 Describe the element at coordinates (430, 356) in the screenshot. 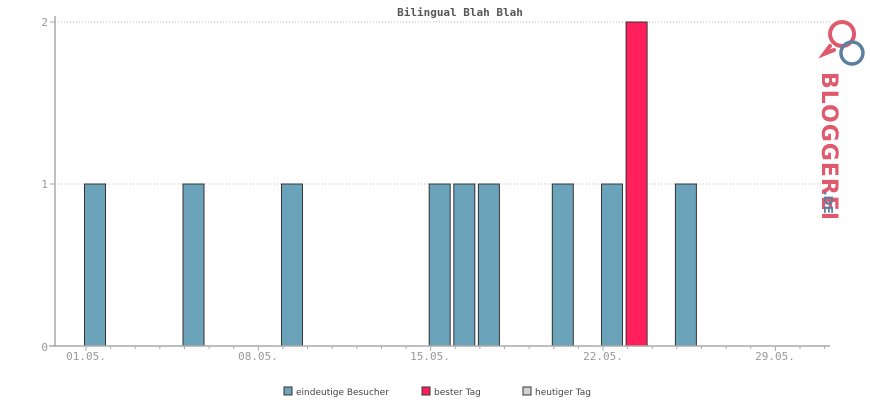

I see `x-tick-label-2: 15.05.` at that location.